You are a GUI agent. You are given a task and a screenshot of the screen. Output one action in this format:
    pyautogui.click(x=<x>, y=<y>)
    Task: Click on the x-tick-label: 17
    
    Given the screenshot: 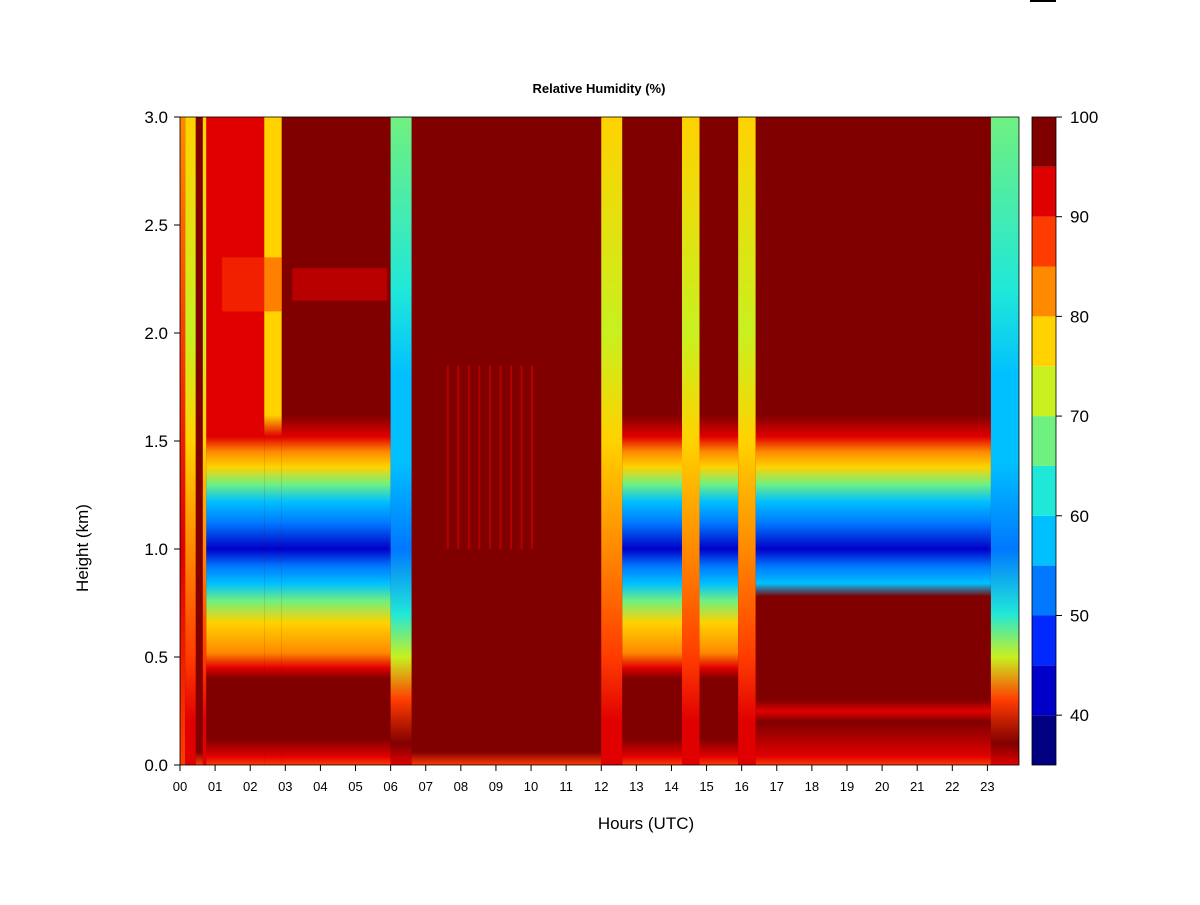 What is the action you would take?
    pyautogui.click(x=777, y=786)
    